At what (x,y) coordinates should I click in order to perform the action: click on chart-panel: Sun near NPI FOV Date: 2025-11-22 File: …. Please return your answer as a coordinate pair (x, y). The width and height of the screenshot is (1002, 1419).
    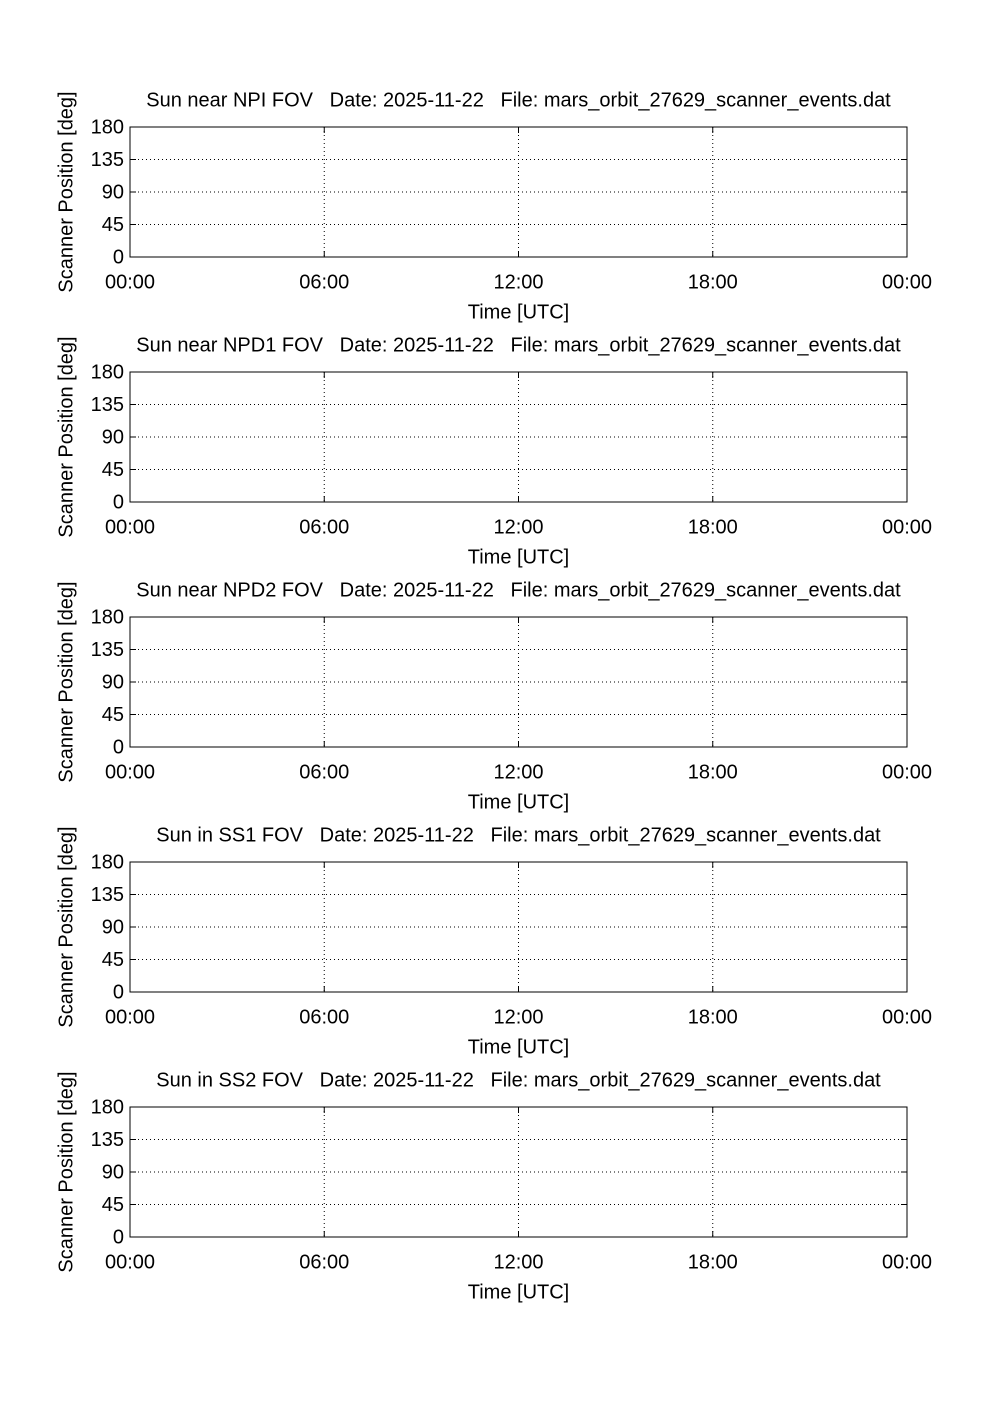
    Looking at the image, I should click on (493, 206).